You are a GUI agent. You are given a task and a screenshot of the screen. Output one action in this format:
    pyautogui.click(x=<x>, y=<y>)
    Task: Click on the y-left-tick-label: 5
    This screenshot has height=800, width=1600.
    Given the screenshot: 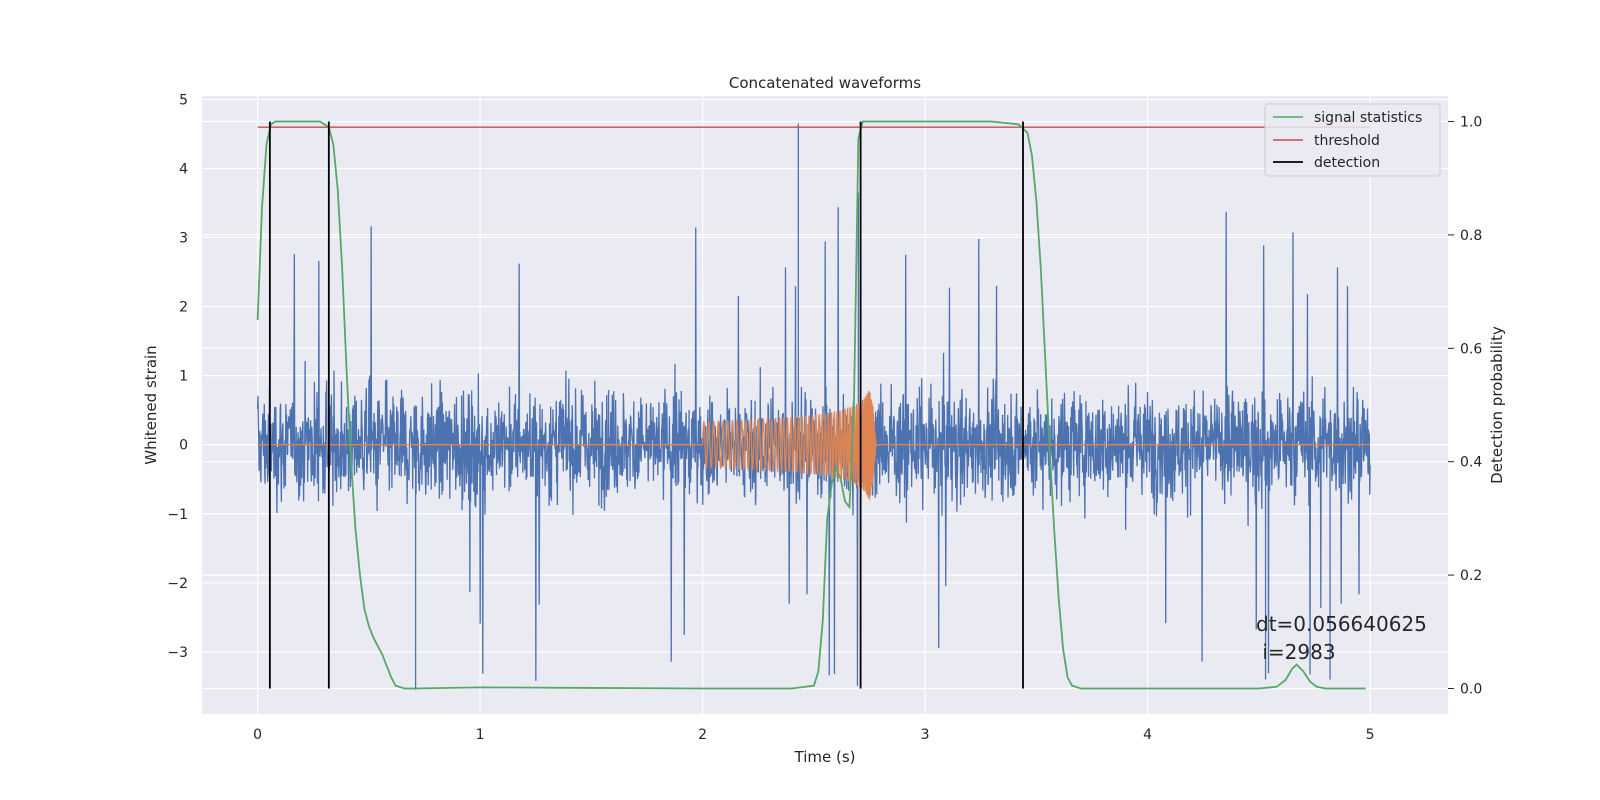 What is the action you would take?
    pyautogui.click(x=183, y=100)
    